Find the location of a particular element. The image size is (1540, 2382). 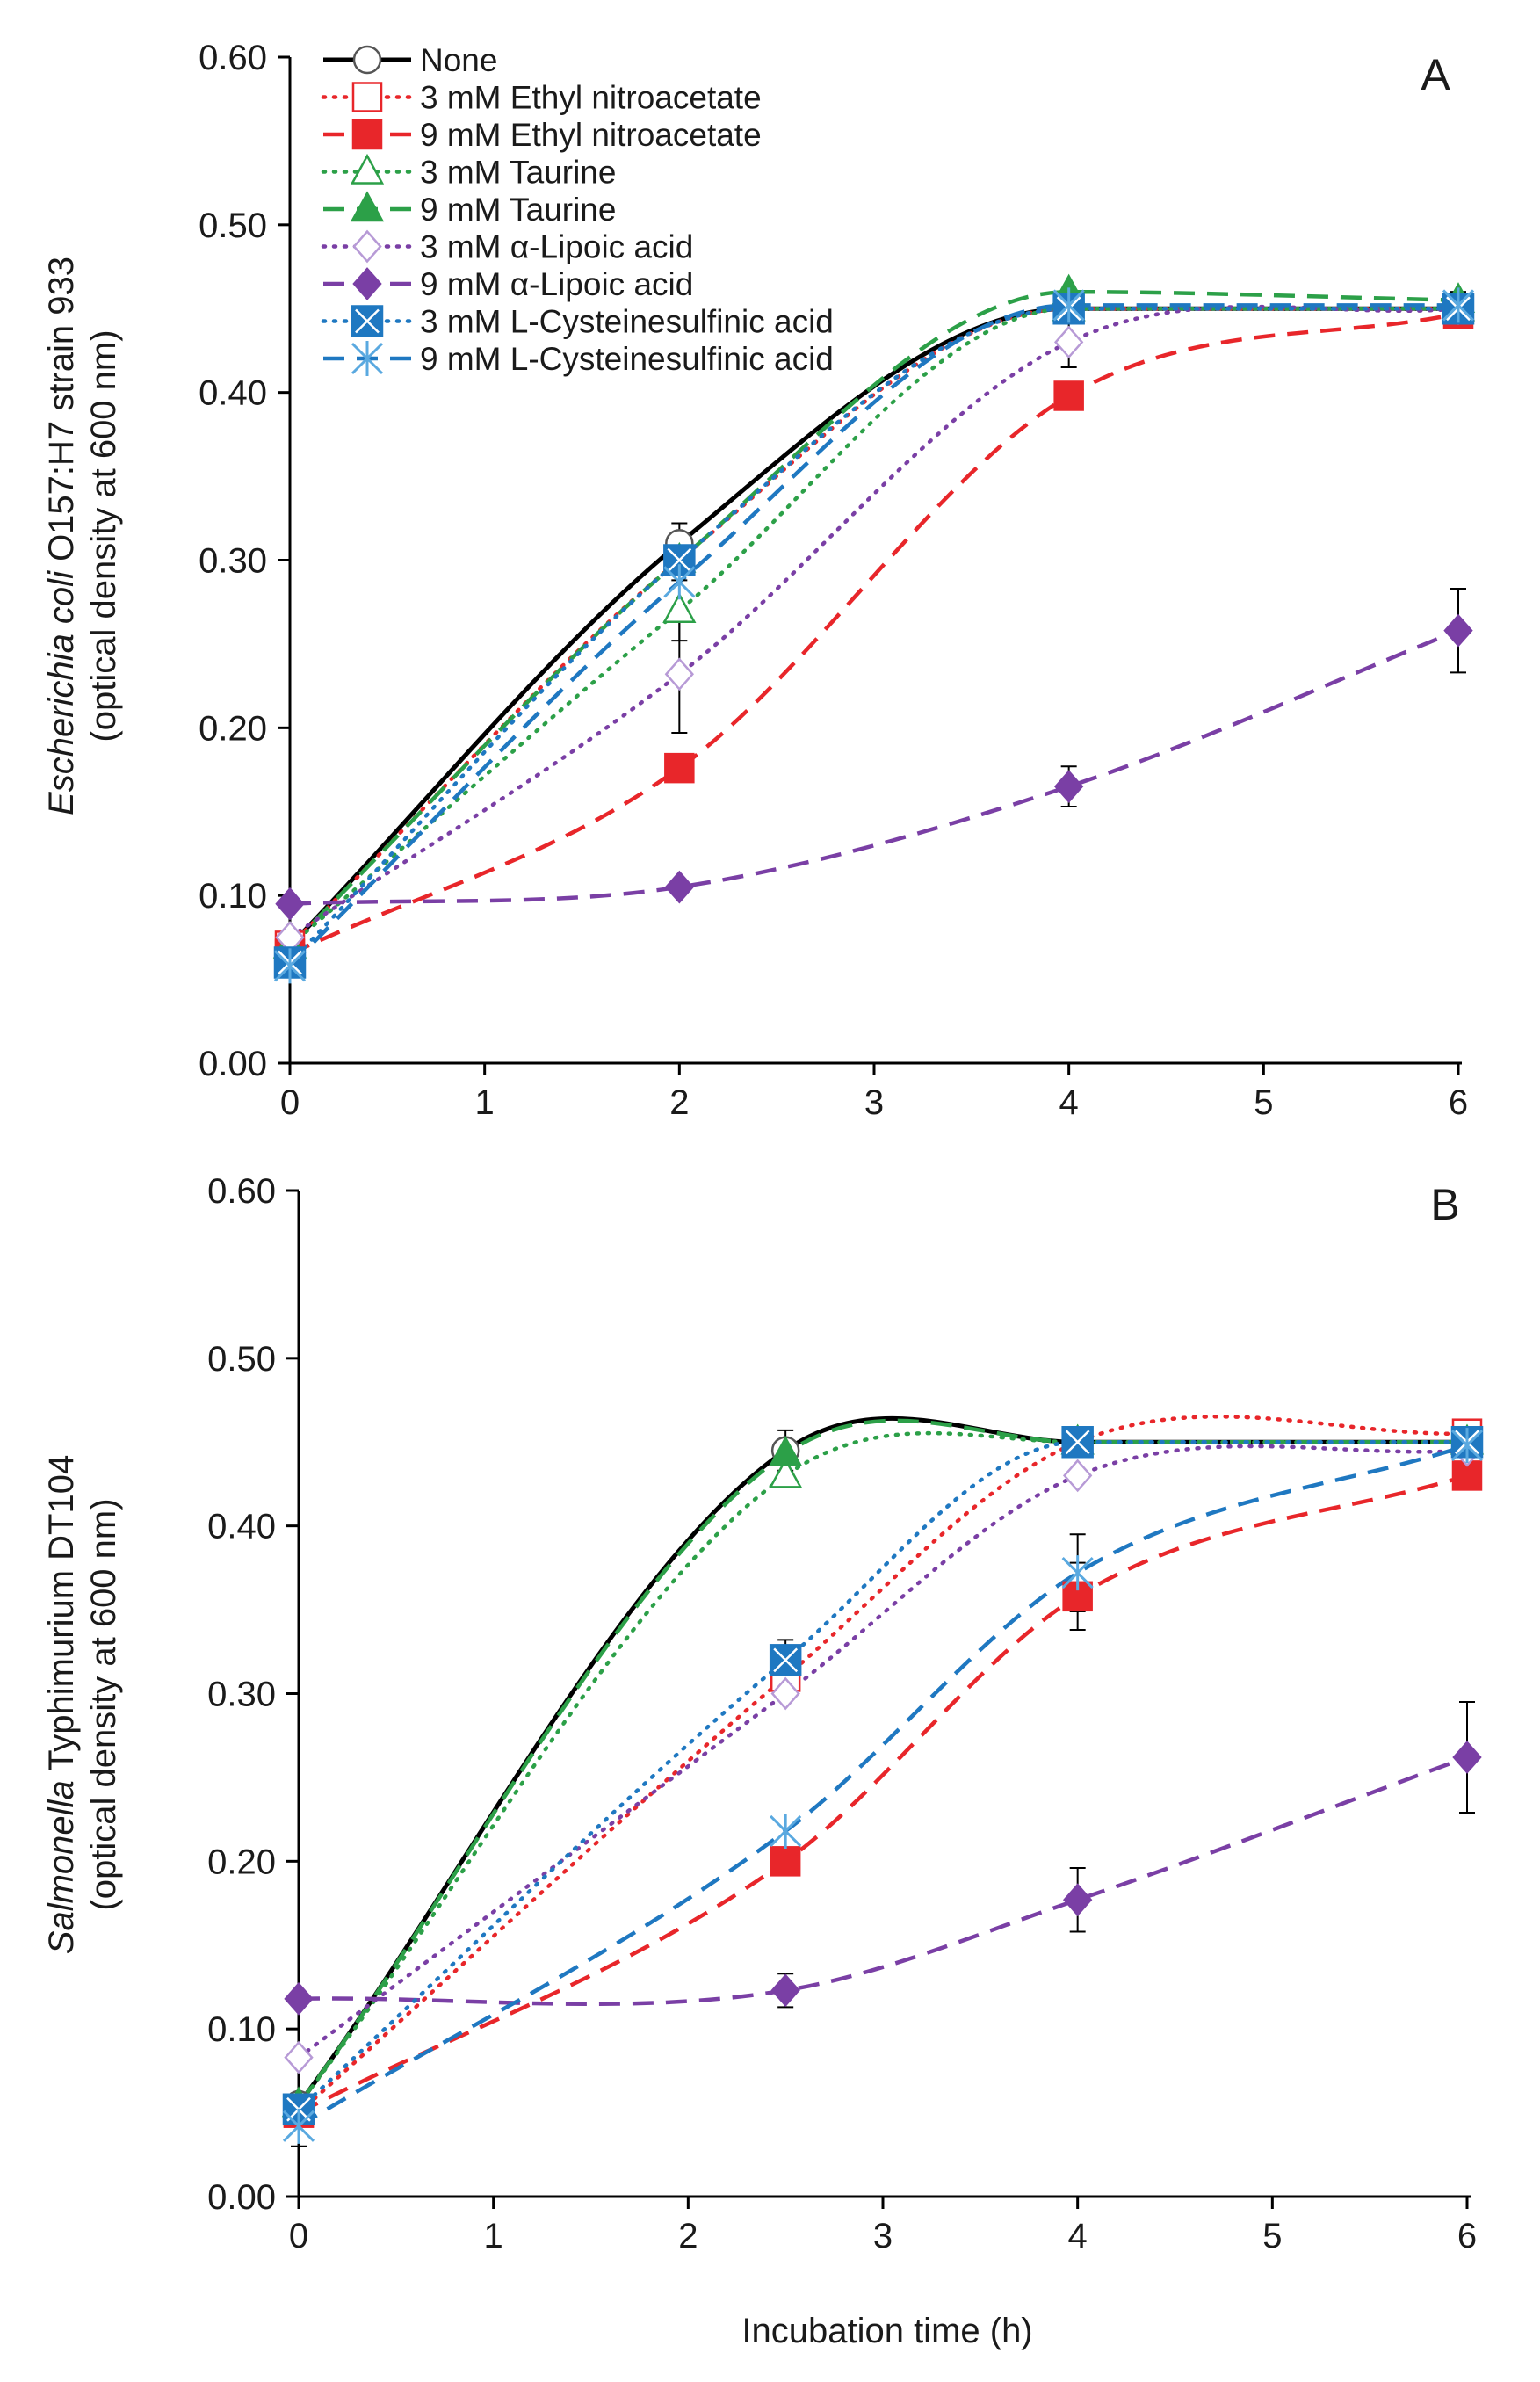

legend-item-9-mm-alpha-lipoic-acid: 9 mM α-Lipoic acid is located at coordinates (508, 284).